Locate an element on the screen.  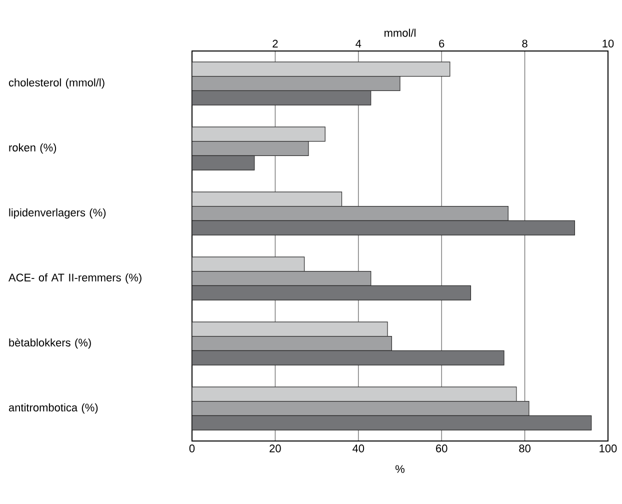
x2-tick-label: 10 is located at coordinates (608, 44).